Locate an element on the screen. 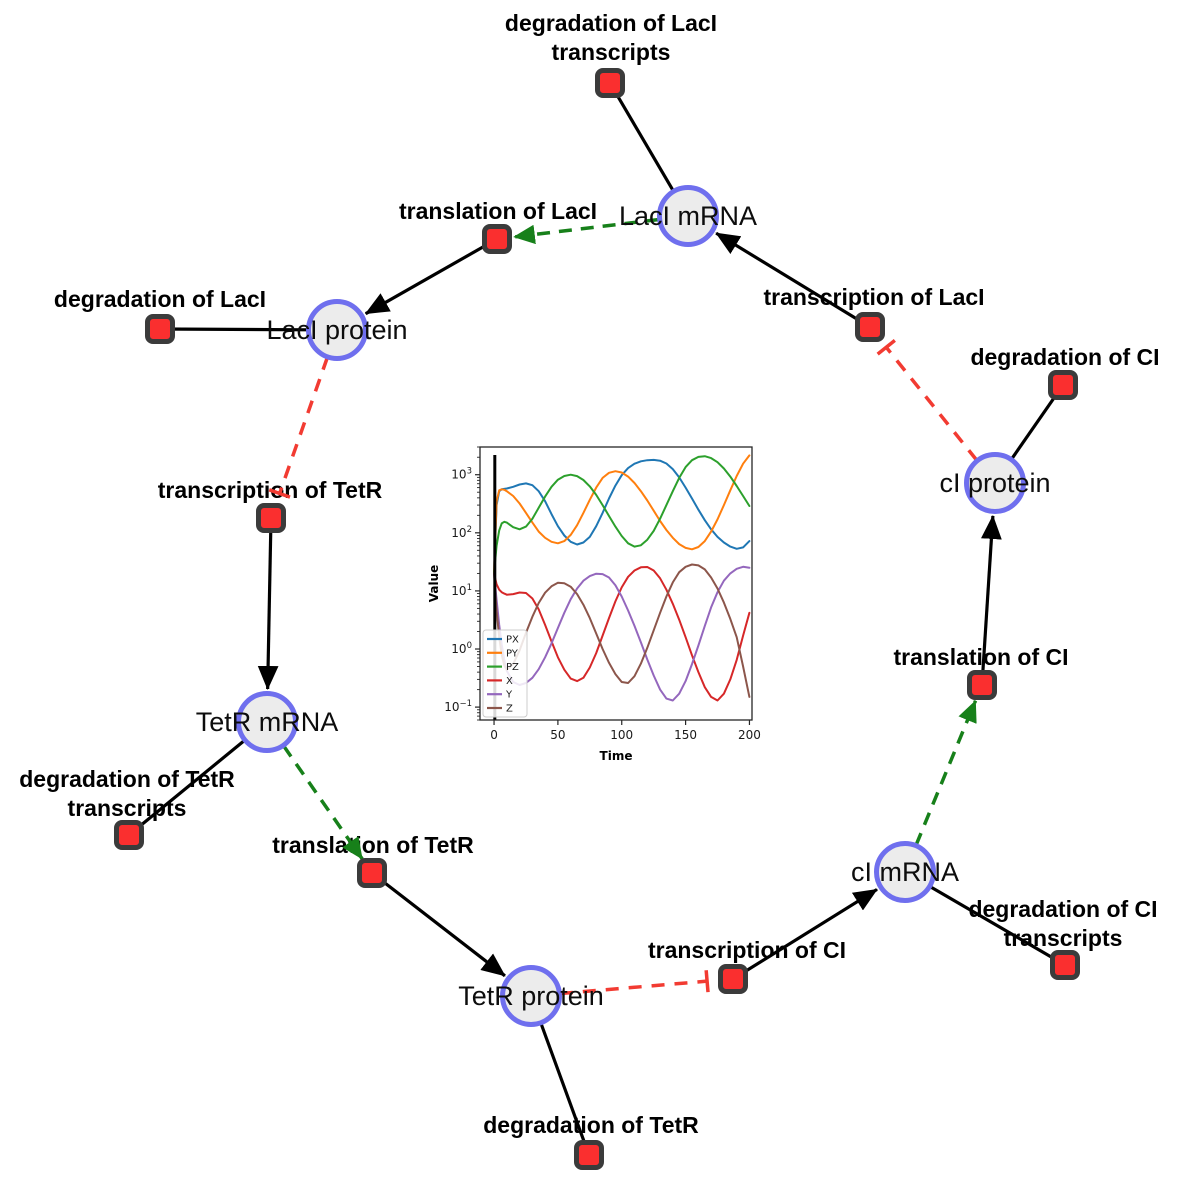 The width and height of the screenshot is (1189, 1200). reaction-label-line: translation of TetR is located at coordinates (373, 845).